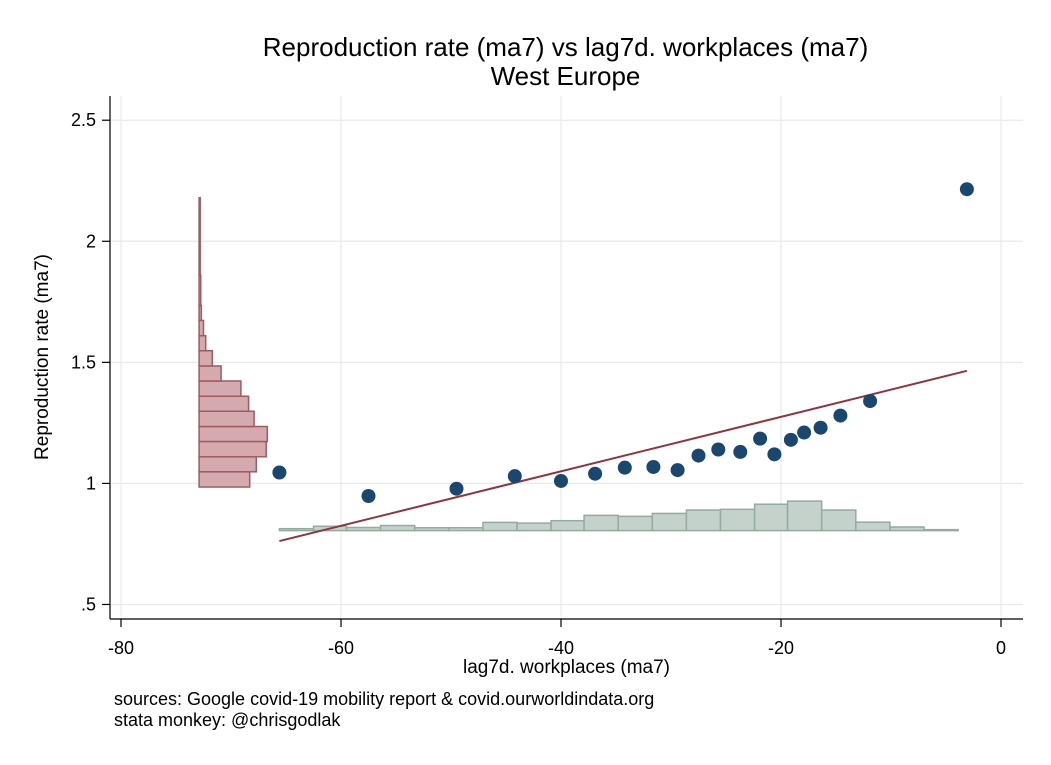  Describe the element at coordinates (233, 342) in the screenshot. I see `y-histogram` at that location.